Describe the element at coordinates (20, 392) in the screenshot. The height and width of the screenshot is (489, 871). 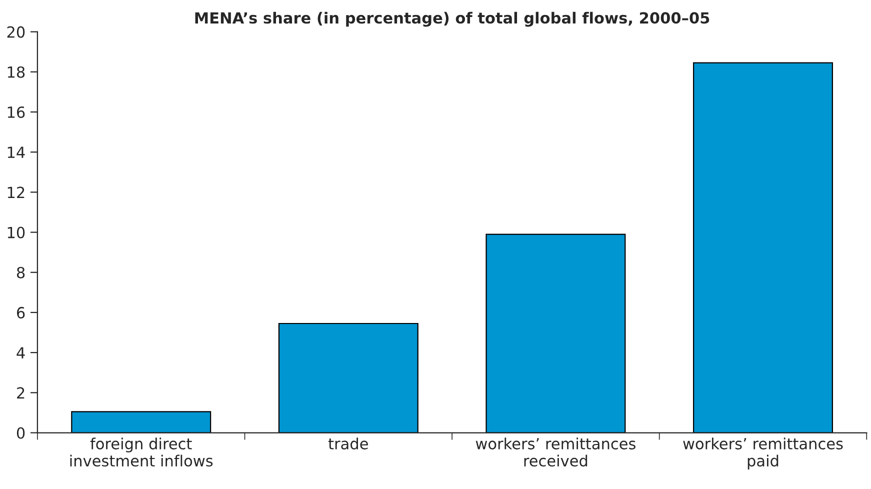
I see `y-tick-label: 2` at that location.